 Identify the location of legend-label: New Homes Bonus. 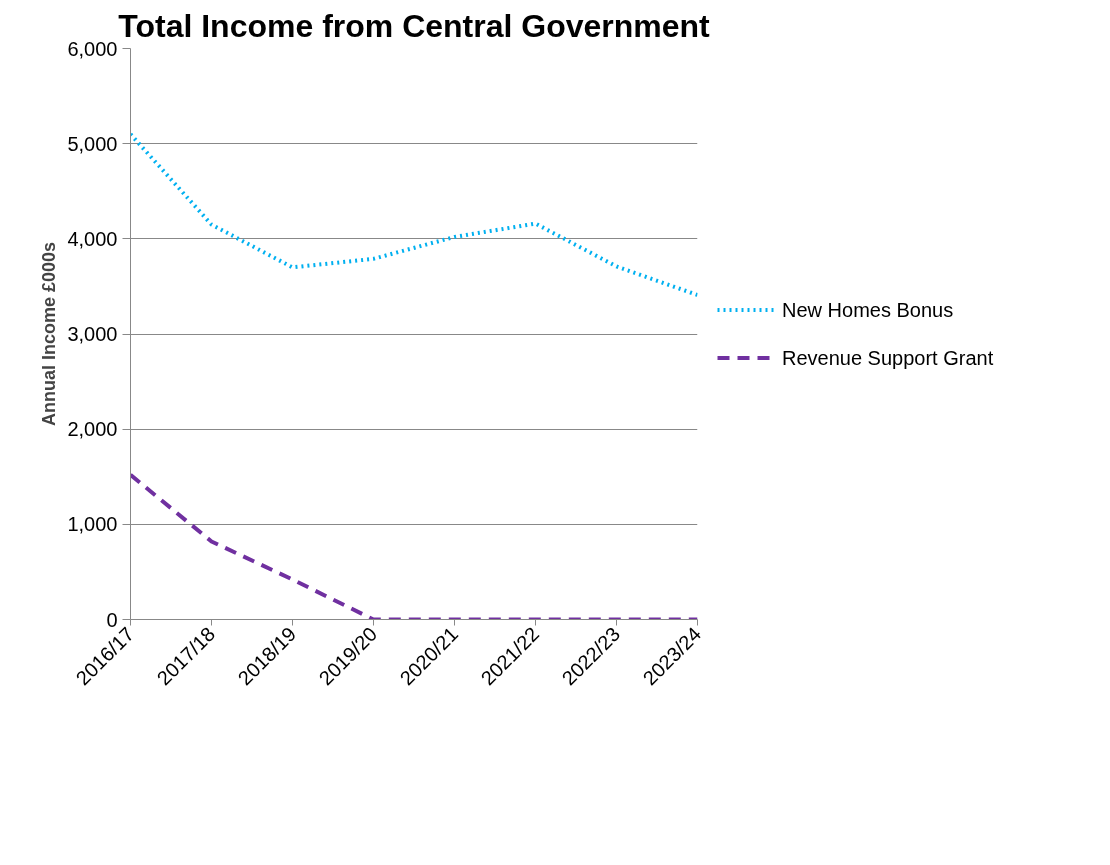
(868, 309).